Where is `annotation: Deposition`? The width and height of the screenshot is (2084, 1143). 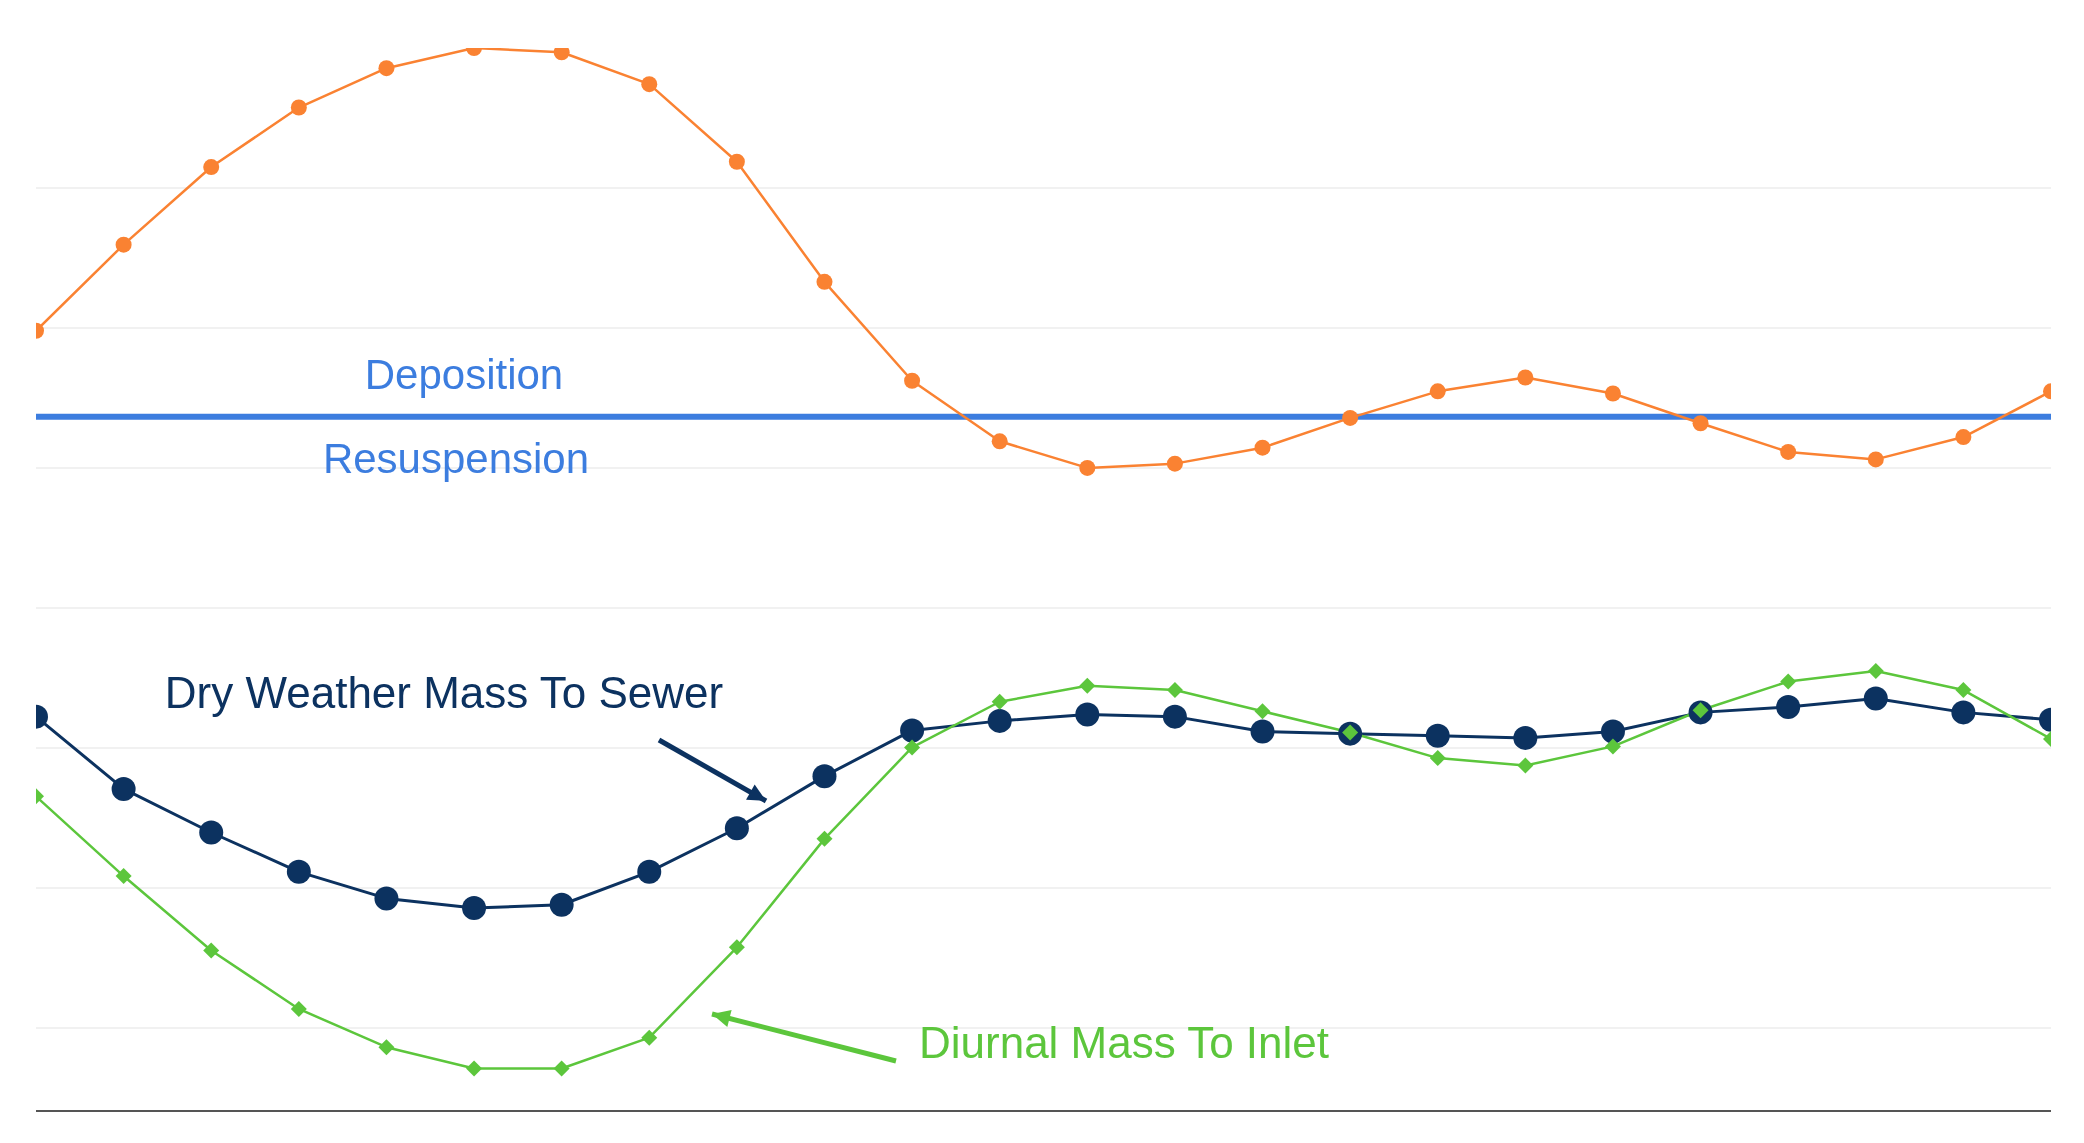 annotation: Deposition is located at coordinates (464, 375).